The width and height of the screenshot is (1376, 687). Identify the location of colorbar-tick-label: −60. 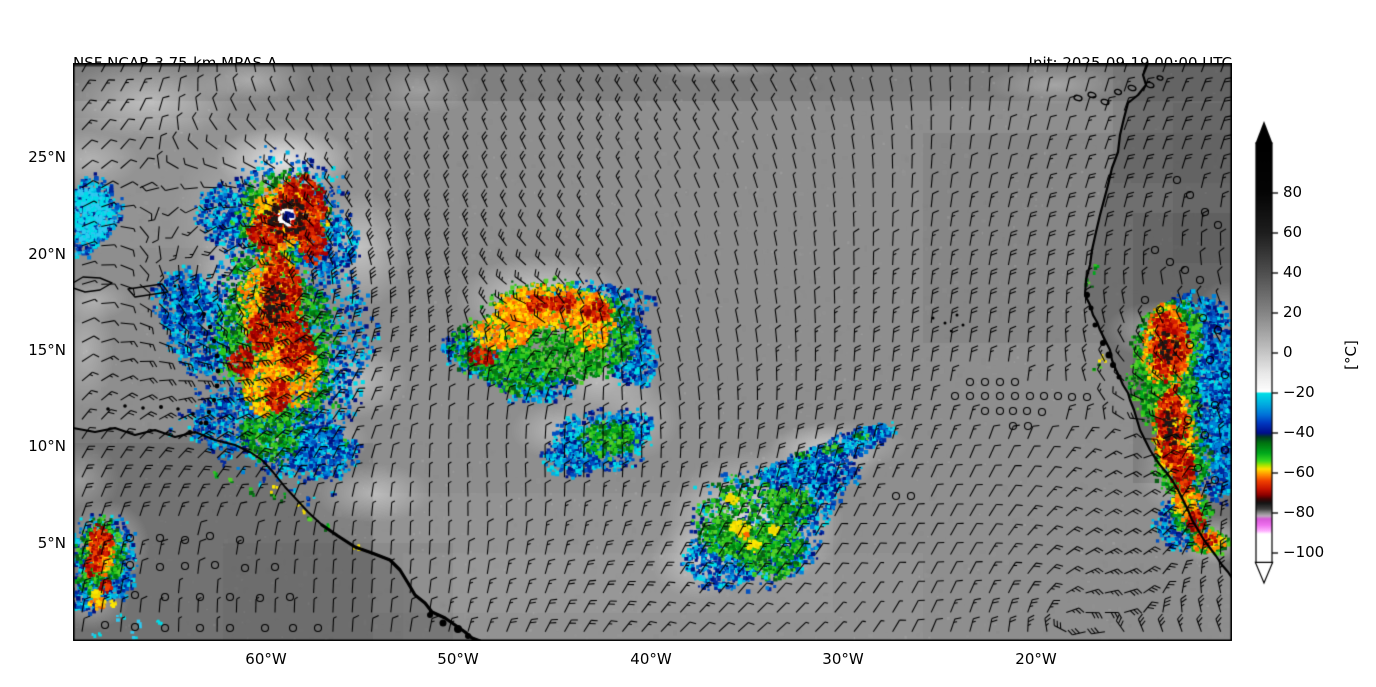
(1299, 472).